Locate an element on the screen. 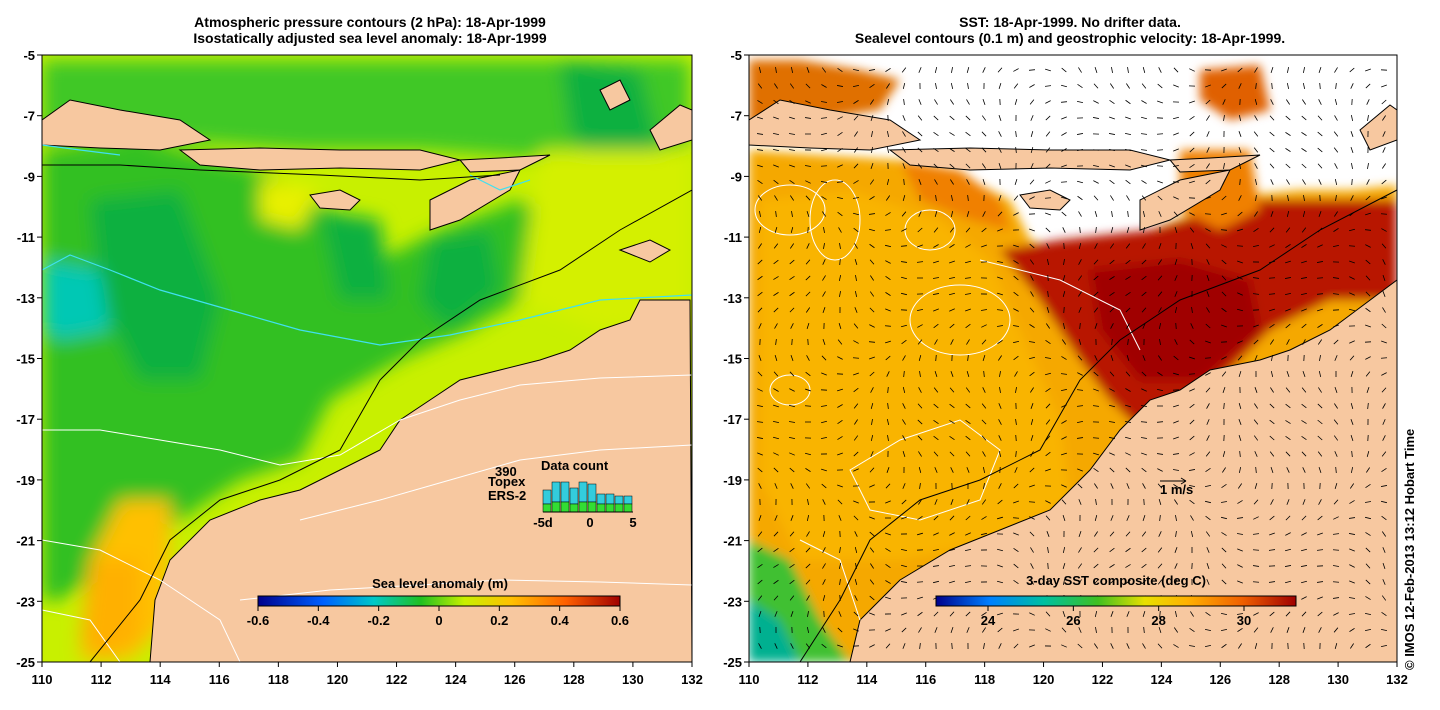 The height and width of the screenshot is (710, 1440). velocity-scale-label: 1 m/s is located at coordinates (1176, 489).